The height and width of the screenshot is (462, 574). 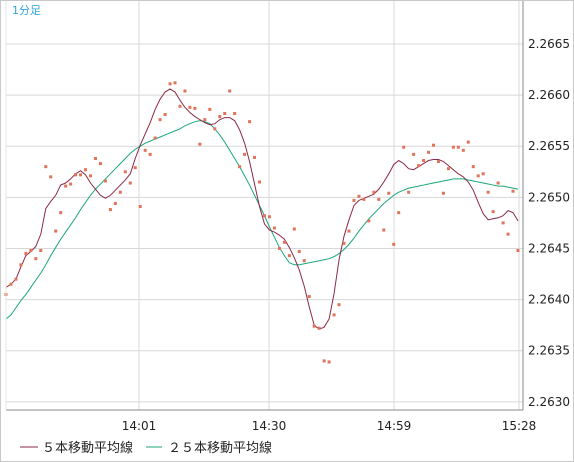 What do you see at coordinates (146, 448) in the screenshot?
I see `legend: ５本移動平均線 ２５本移動平均線` at bounding box center [146, 448].